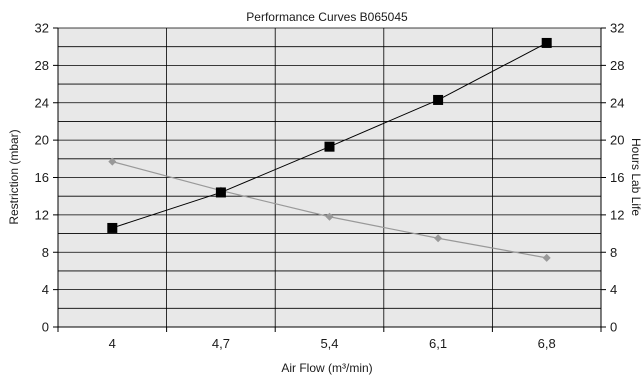  I want to click on y-tick-label-left: 8, so click(45, 252).